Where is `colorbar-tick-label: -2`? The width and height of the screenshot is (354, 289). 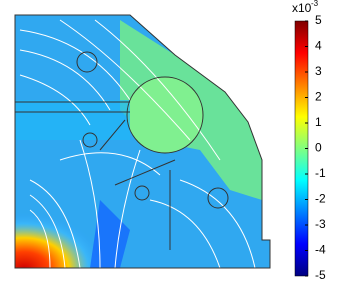
colorbar-tick-label: -2 is located at coordinates (320, 199).